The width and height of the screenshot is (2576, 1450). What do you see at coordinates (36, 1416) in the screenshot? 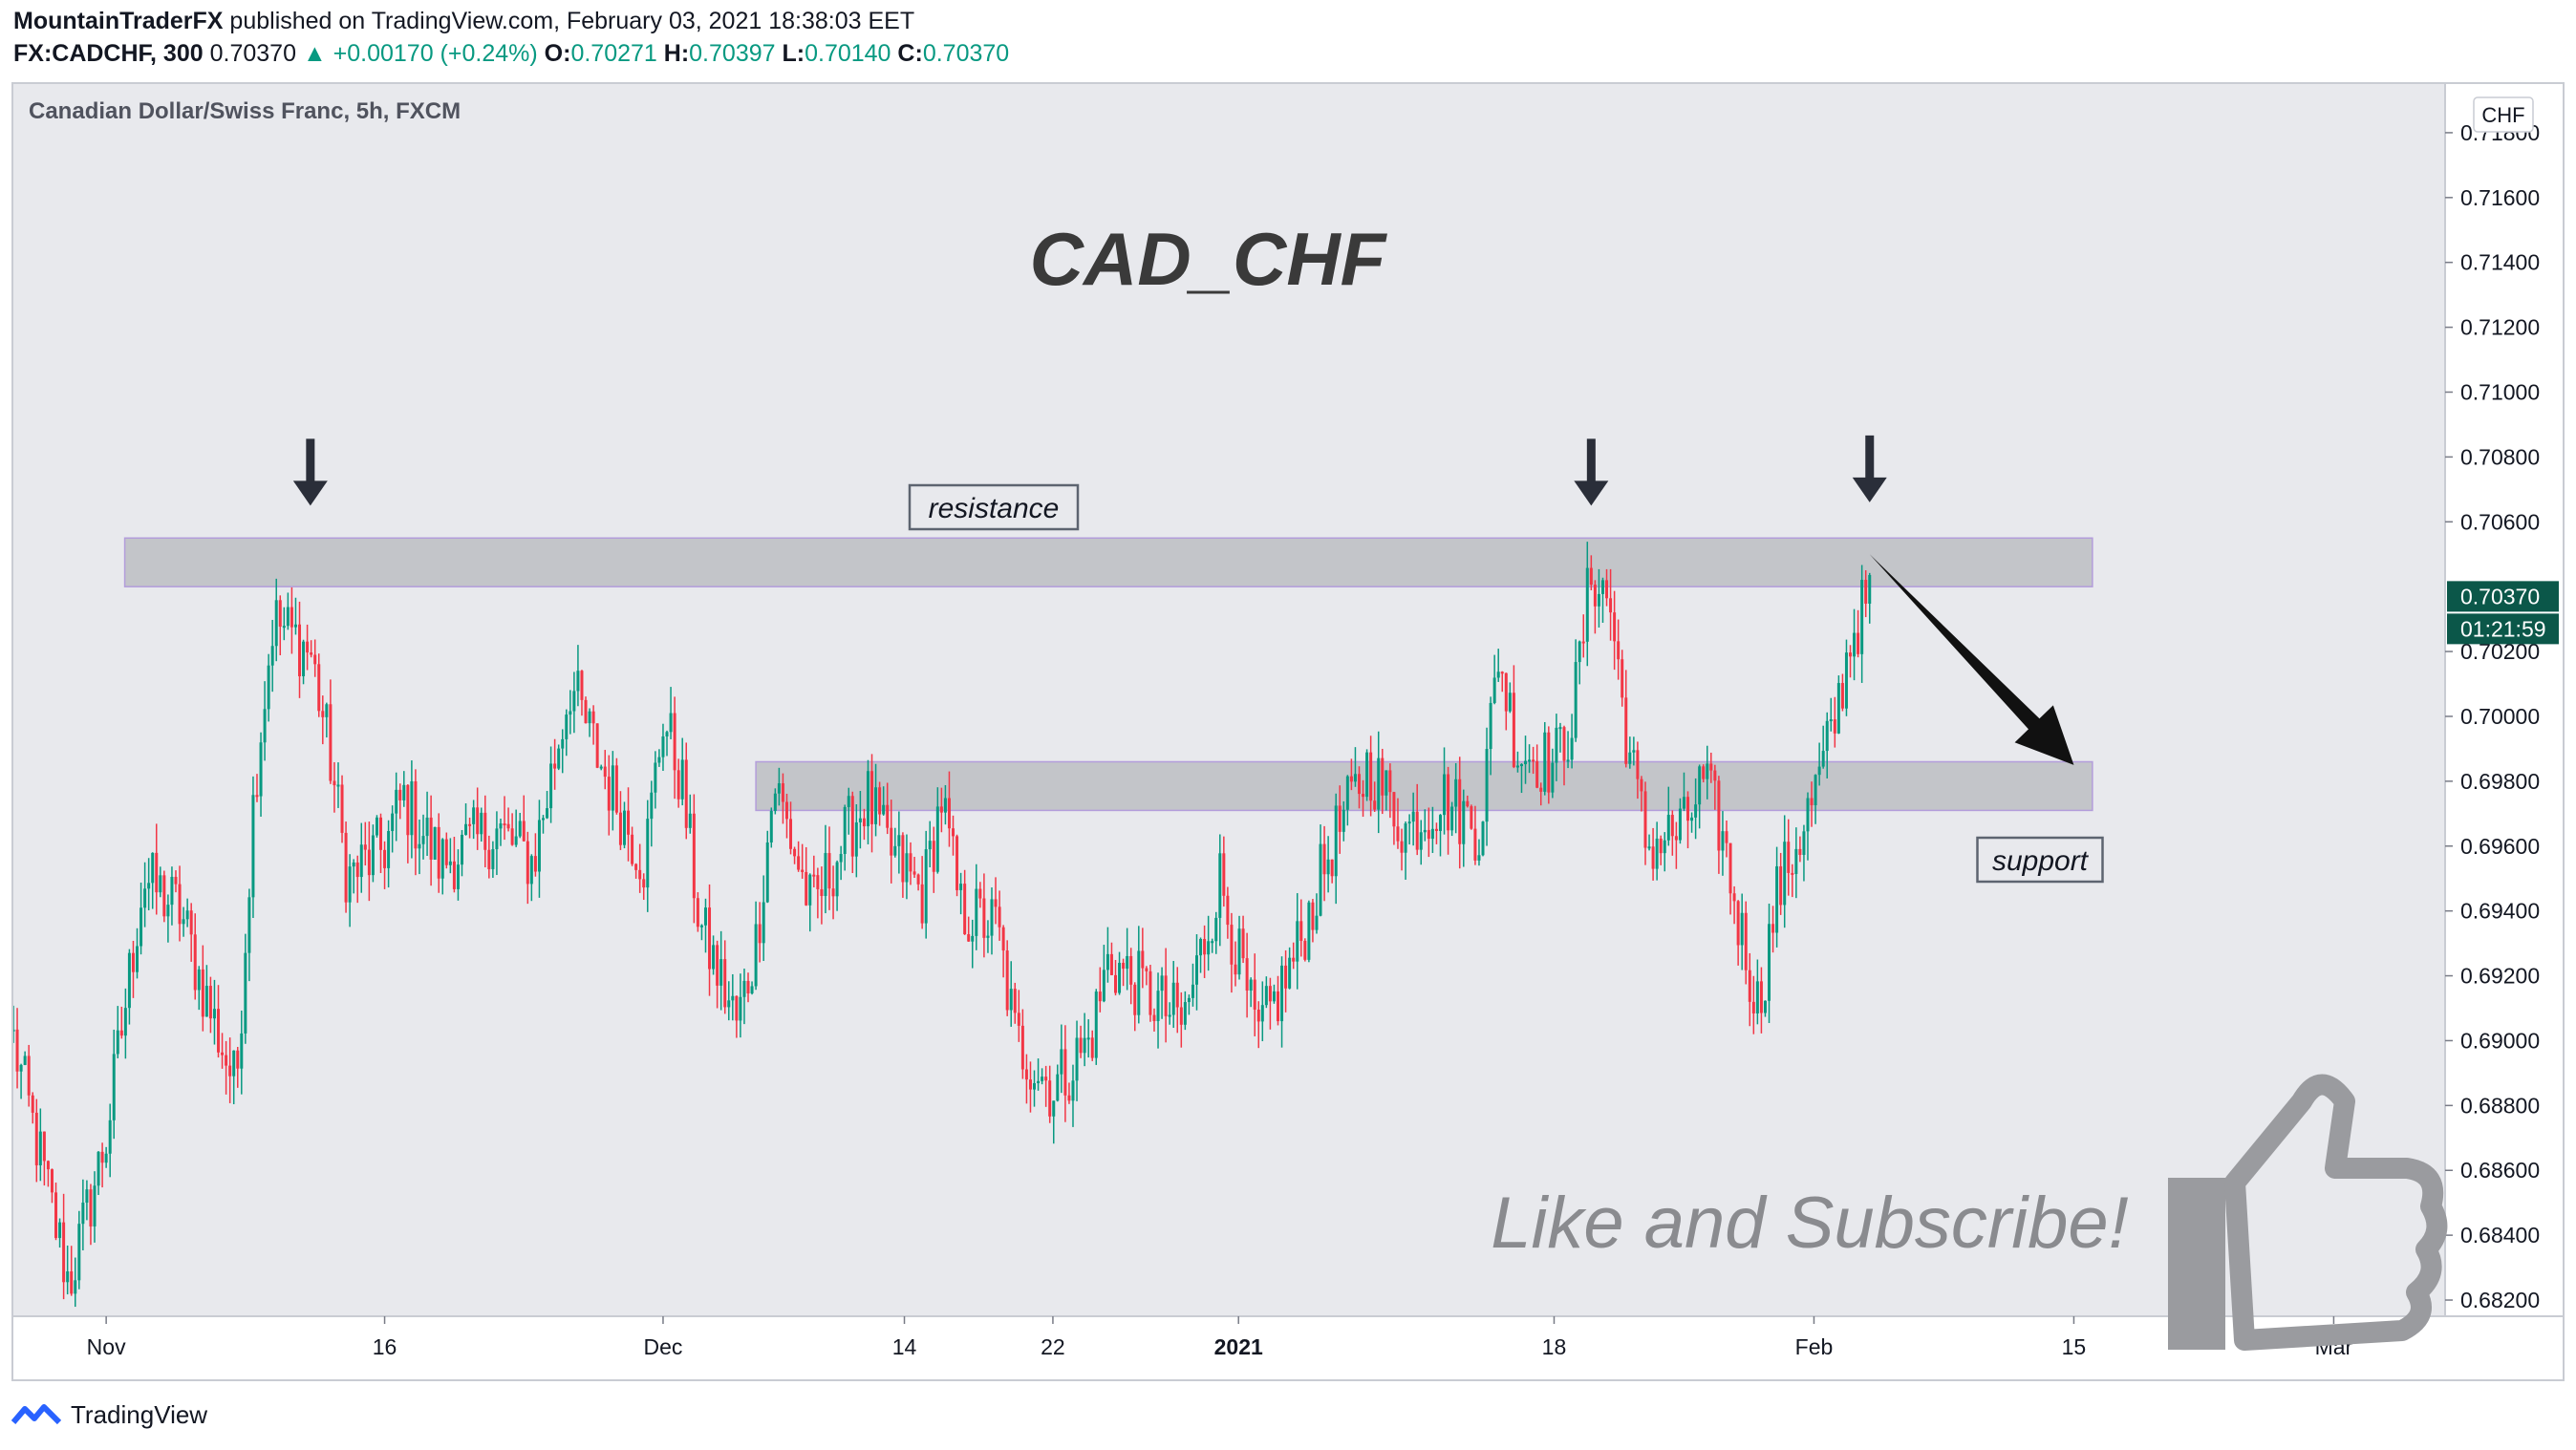
I see `tradingview-logo-icon` at bounding box center [36, 1416].